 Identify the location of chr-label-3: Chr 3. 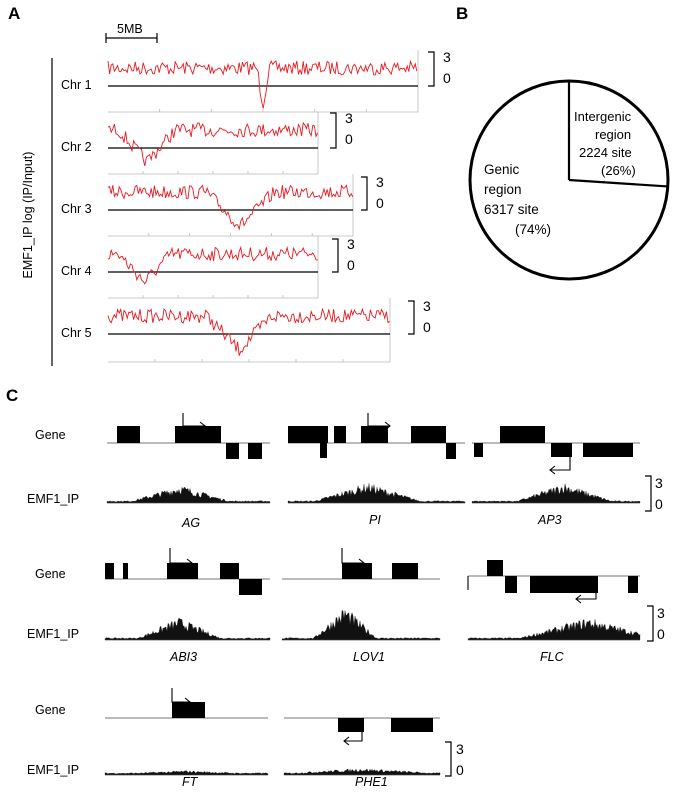
(76, 209).